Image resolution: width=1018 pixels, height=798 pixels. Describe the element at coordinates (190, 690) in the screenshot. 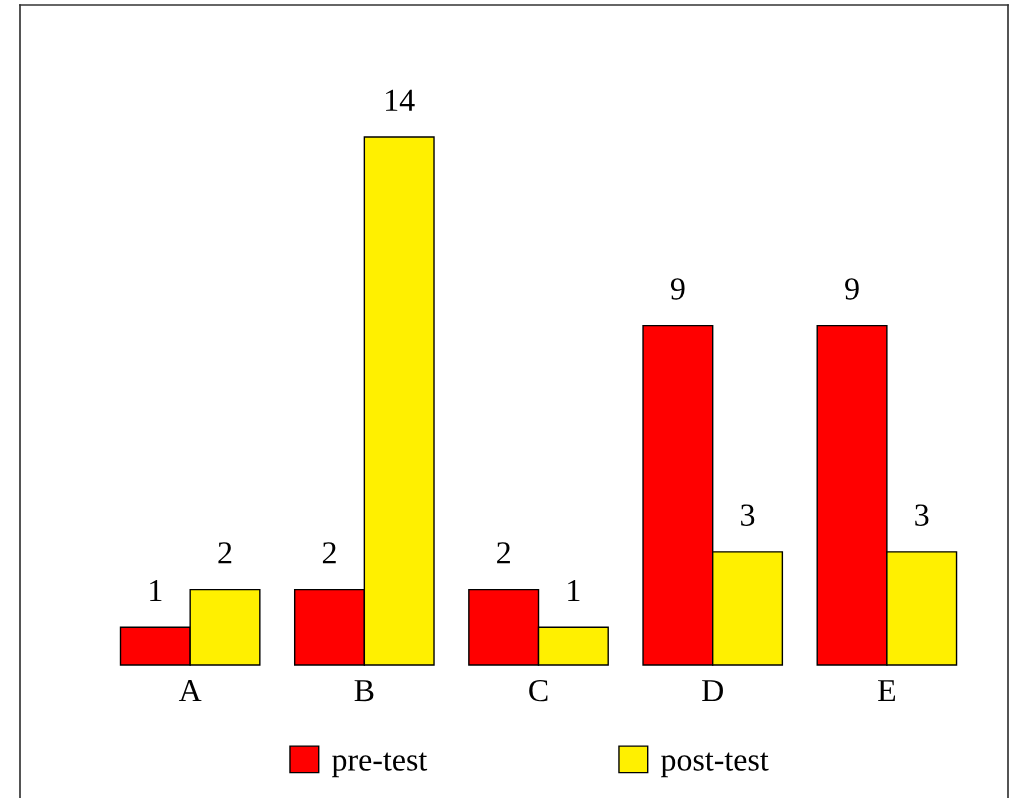

I see `x-tick-label: A` at that location.